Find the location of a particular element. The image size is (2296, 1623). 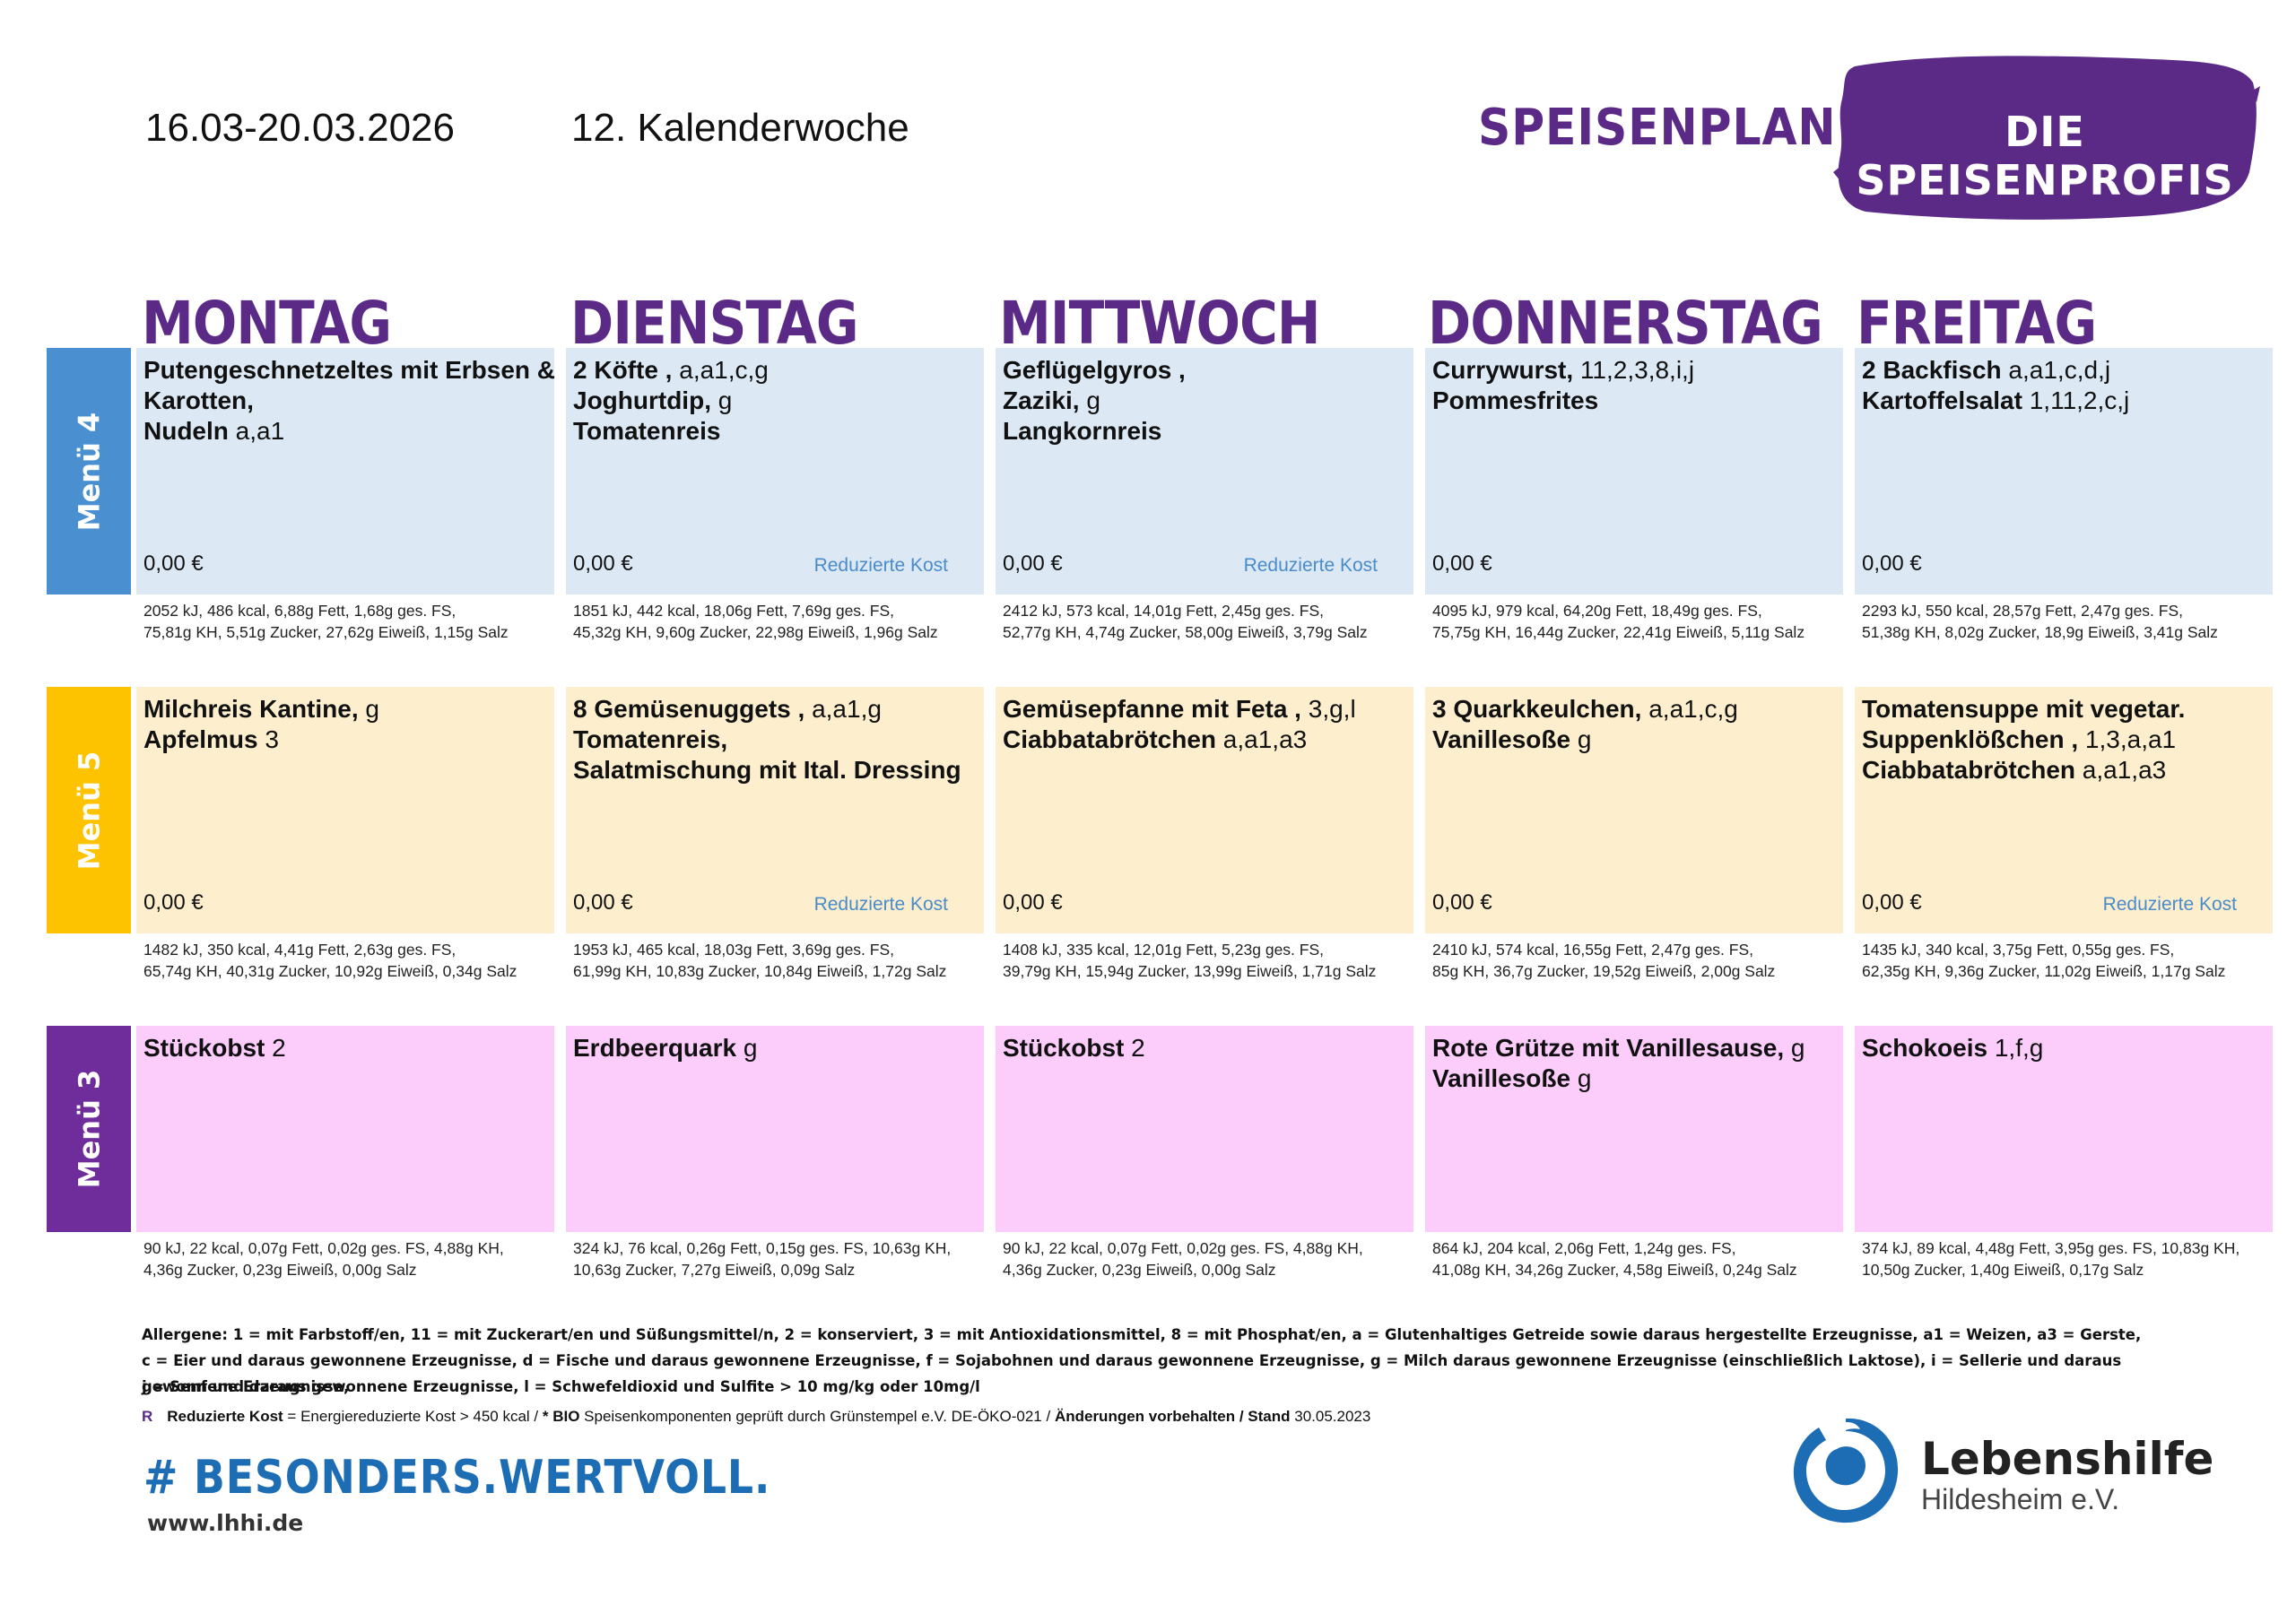

dish-name: 8 Gemüsenuggets , is located at coordinates (689, 709).